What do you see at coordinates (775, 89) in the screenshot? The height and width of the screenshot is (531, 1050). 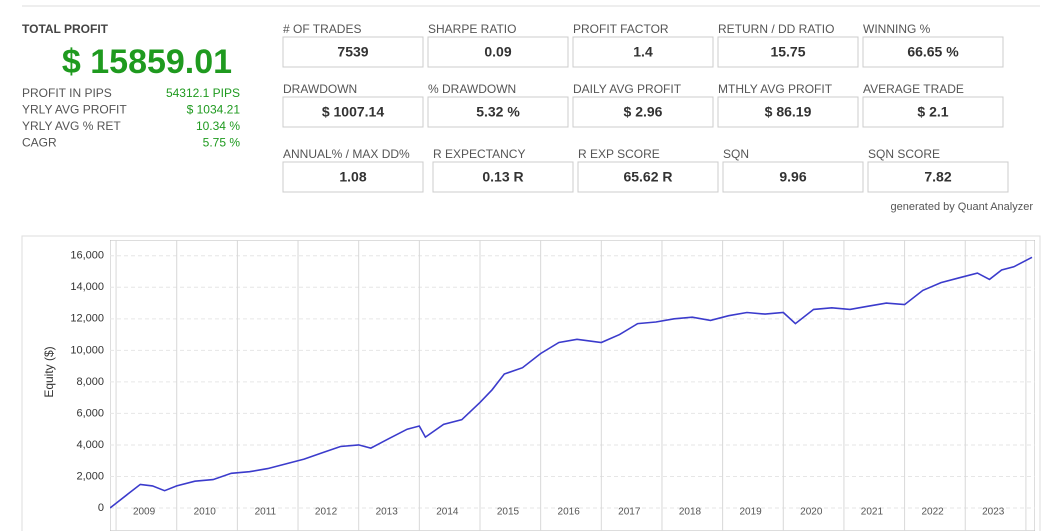 I see `stat-label: MTHLY AVG PROFIT` at bounding box center [775, 89].